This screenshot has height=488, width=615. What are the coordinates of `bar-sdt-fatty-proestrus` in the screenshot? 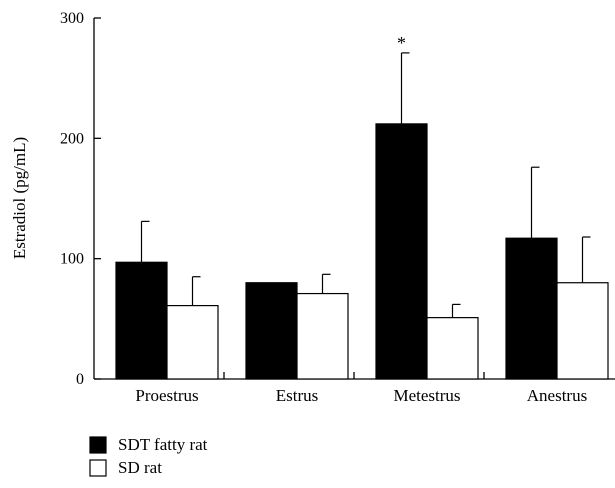 It's located at (141, 320).